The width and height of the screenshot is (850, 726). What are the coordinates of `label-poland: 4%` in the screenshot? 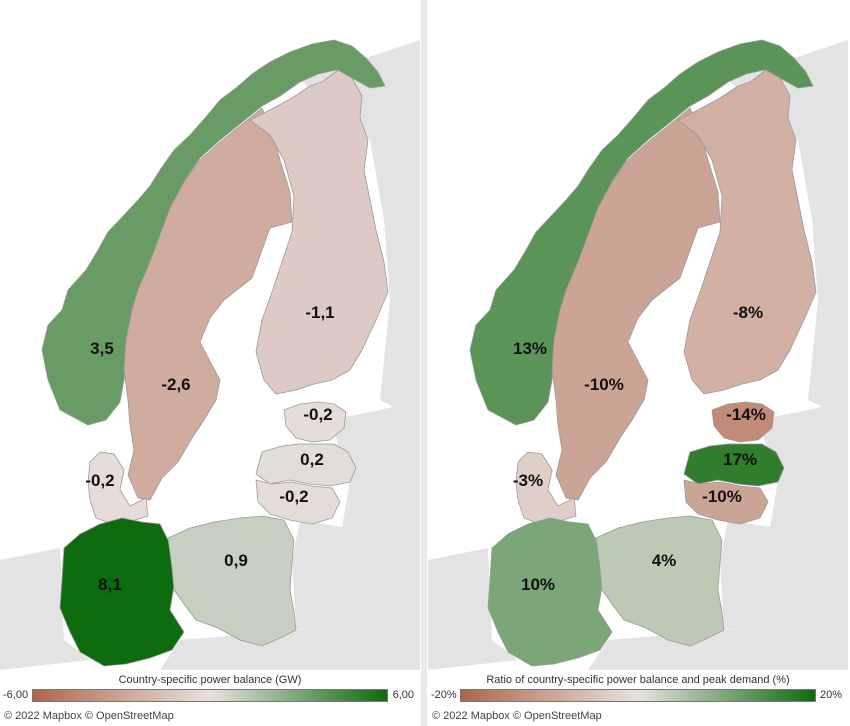 It's located at (664, 560).